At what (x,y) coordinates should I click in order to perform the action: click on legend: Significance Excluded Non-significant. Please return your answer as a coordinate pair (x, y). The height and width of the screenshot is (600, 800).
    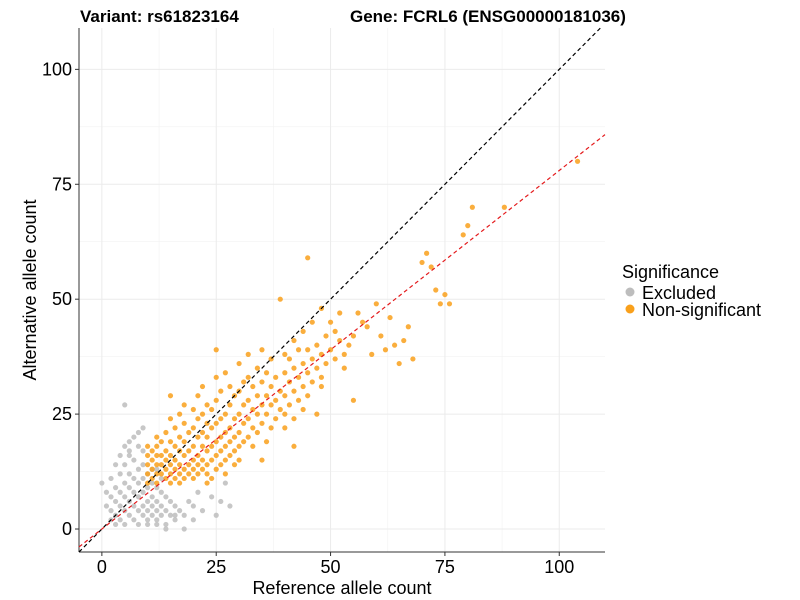
    Looking at the image, I should click on (691, 291).